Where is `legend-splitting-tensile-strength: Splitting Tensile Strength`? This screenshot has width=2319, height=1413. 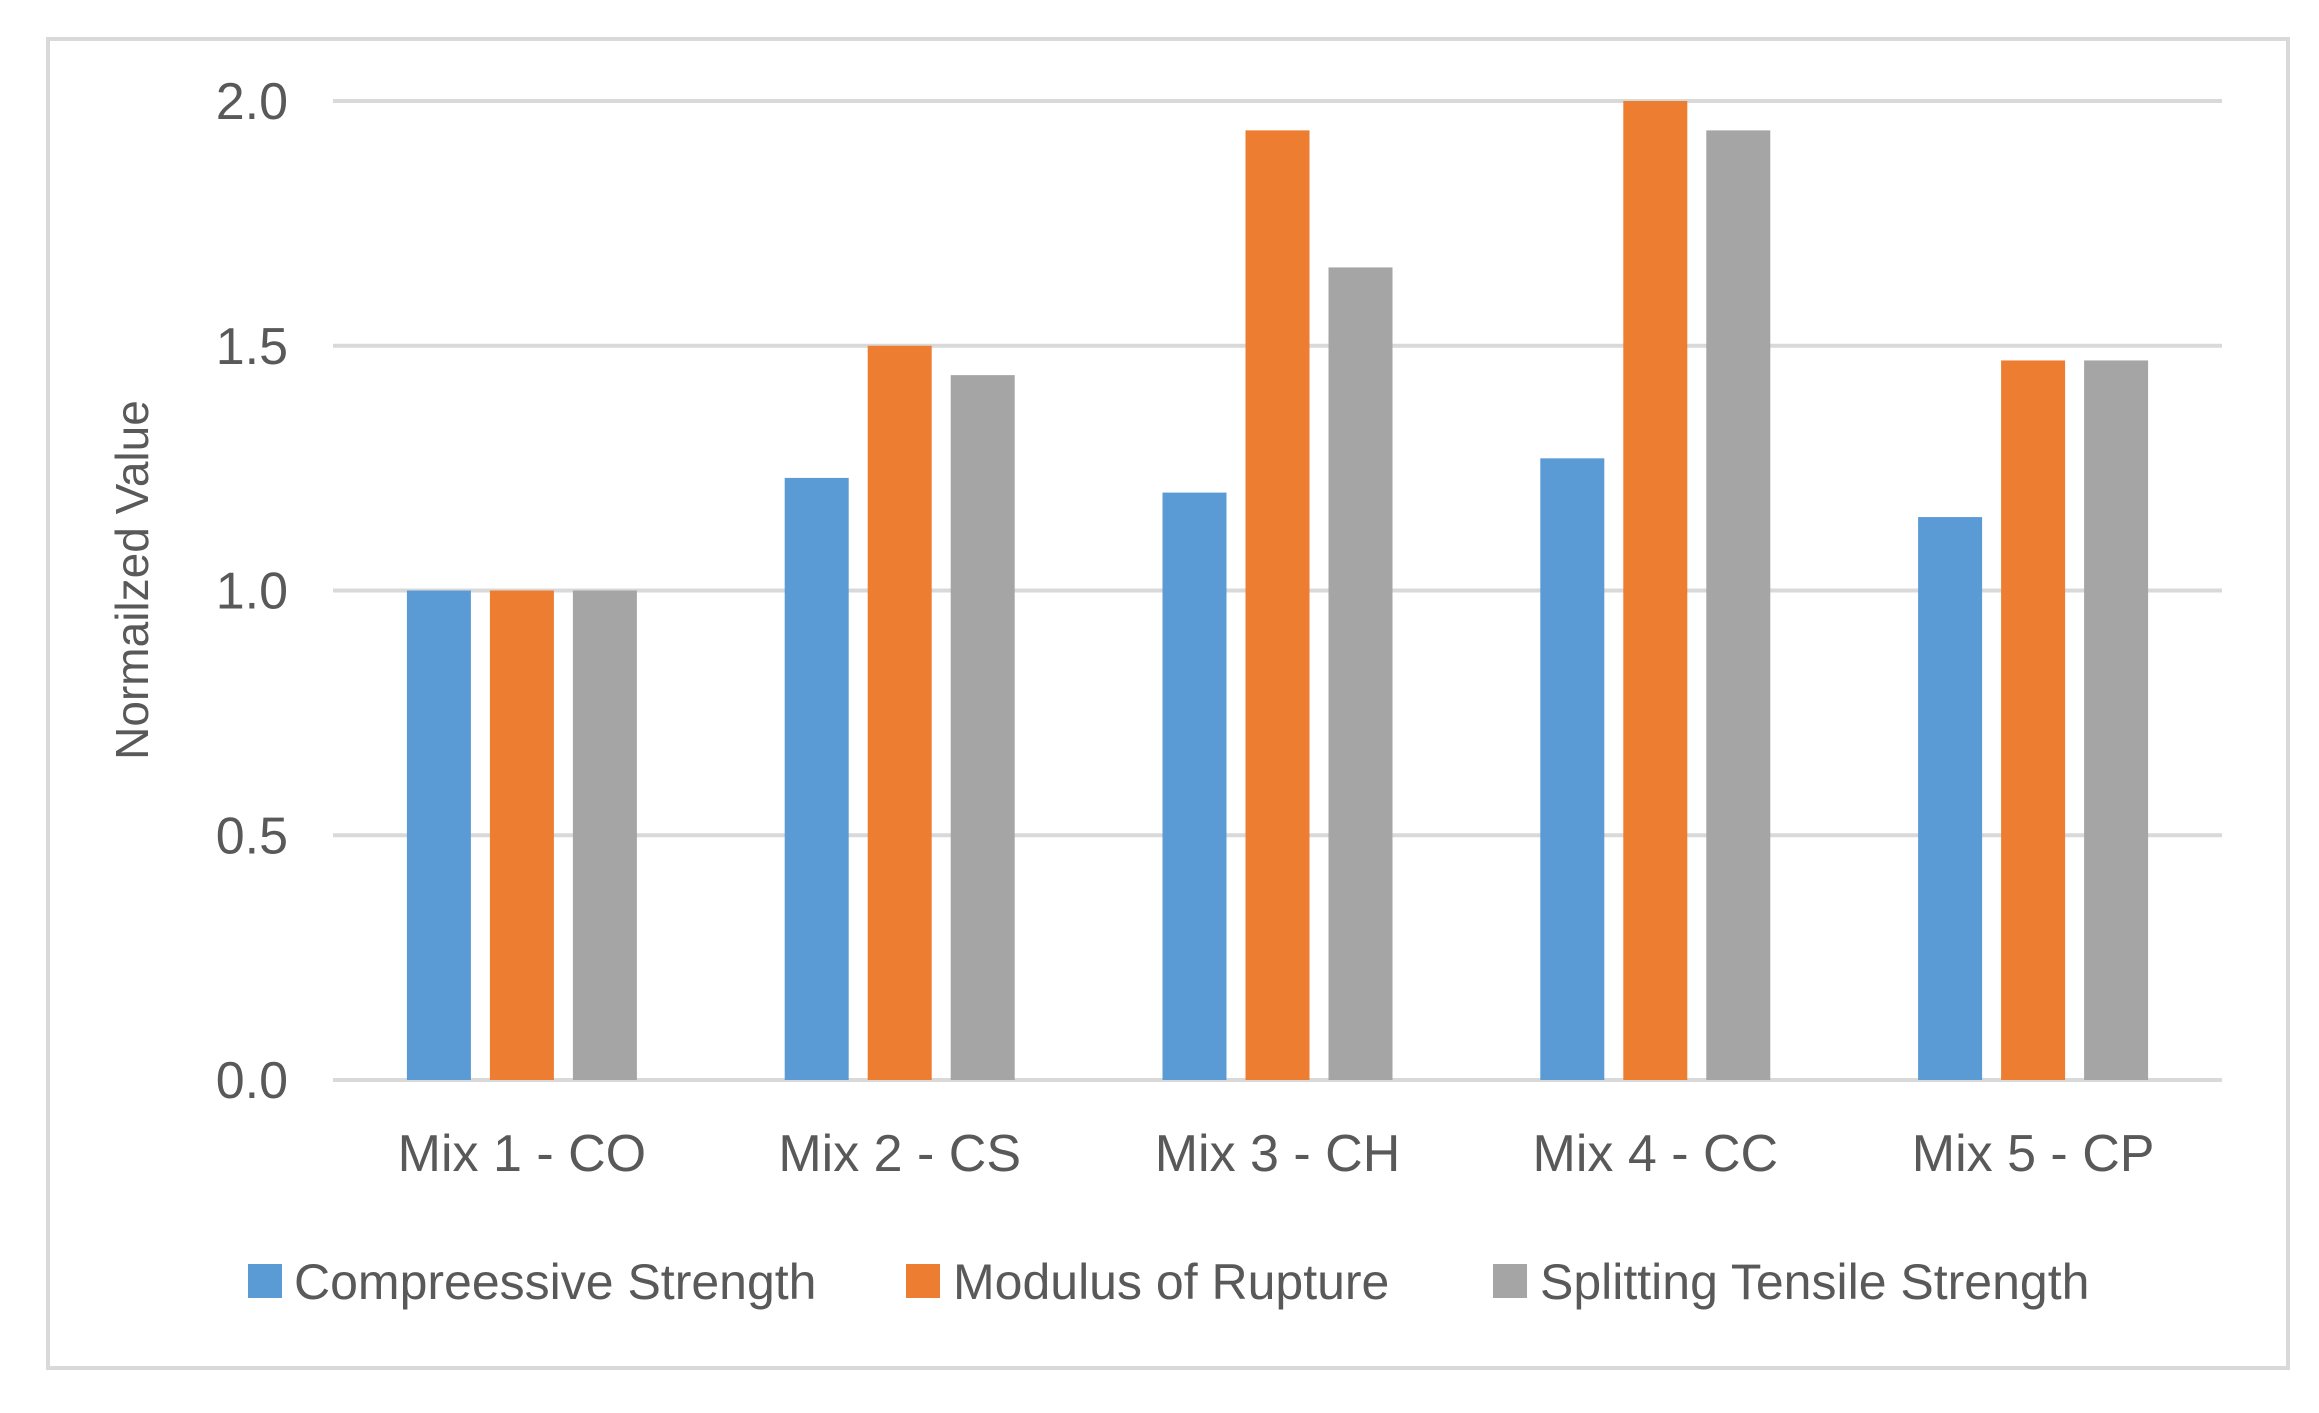
legend-splitting-tensile-strength: Splitting Tensile Strength is located at coordinates (1791, 1282).